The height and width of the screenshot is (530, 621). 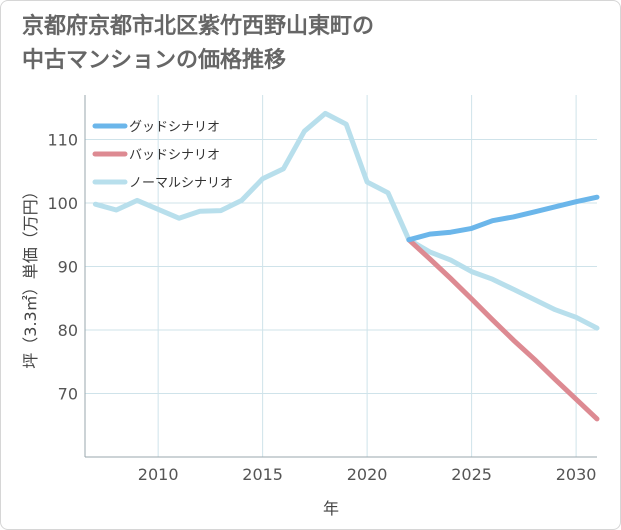 I want to click on legend-label: グッドシナリオ, so click(x=174, y=127).